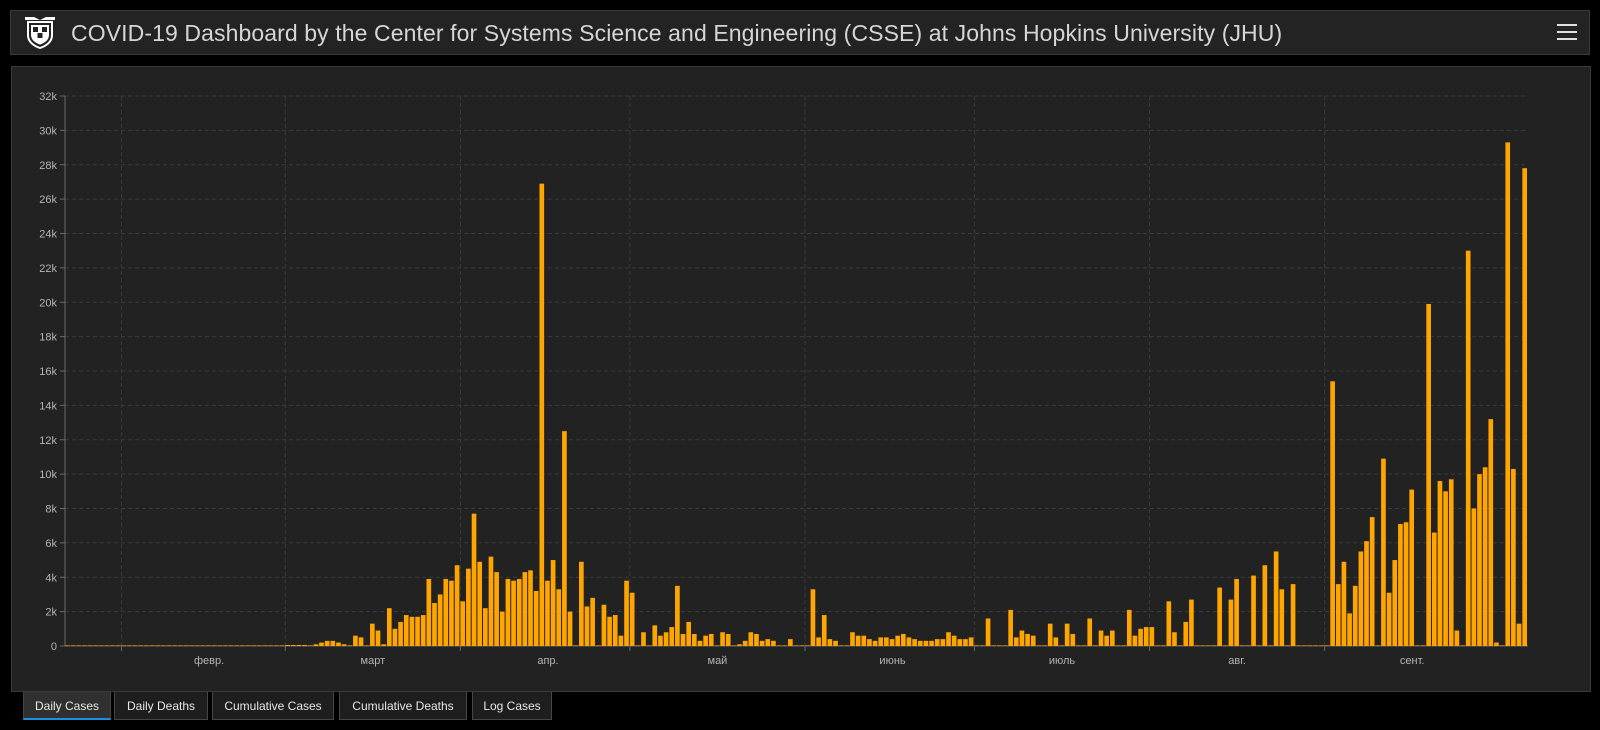  What do you see at coordinates (48, 166) in the screenshot?
I see `y-tick-label: 28k` at bounding box center [48, 166].